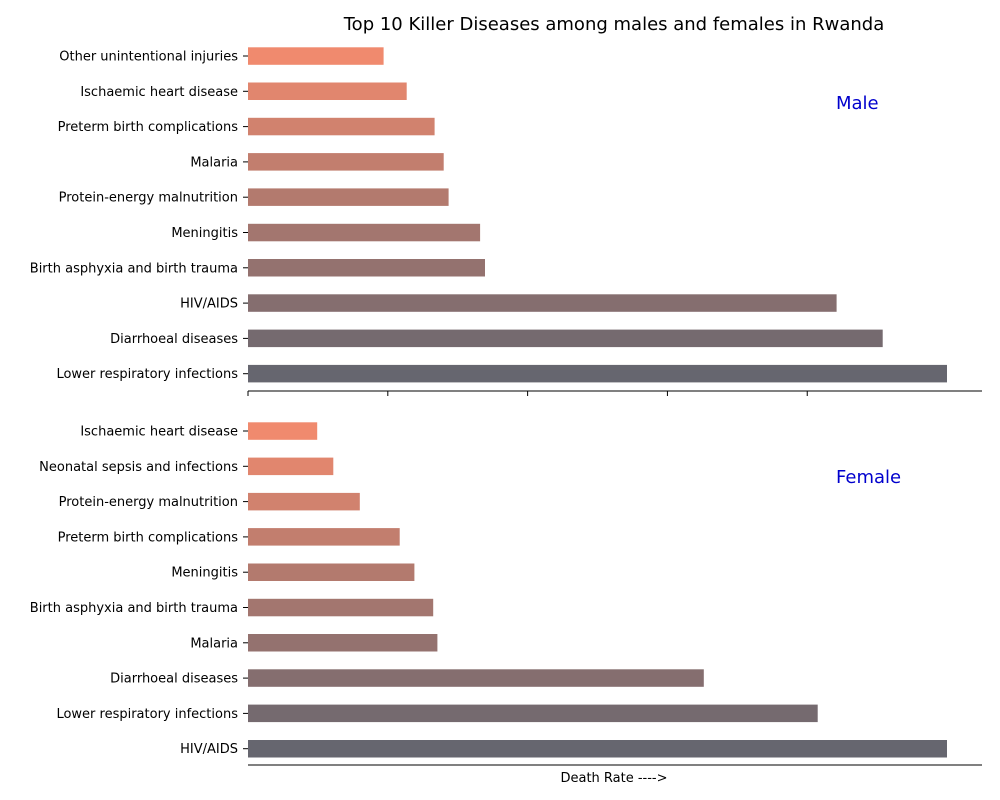 The height and width of the screenshot is (800, 1000). Describe the element at coordinates (148, 57) in the screenshot. I see `y-tick-label: Other unintentional injuries` at that location.